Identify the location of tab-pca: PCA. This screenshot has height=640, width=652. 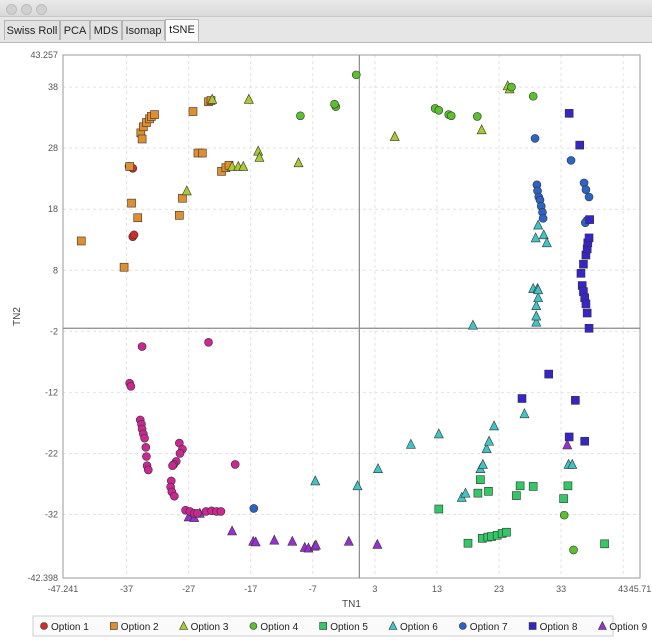
(75, 30).